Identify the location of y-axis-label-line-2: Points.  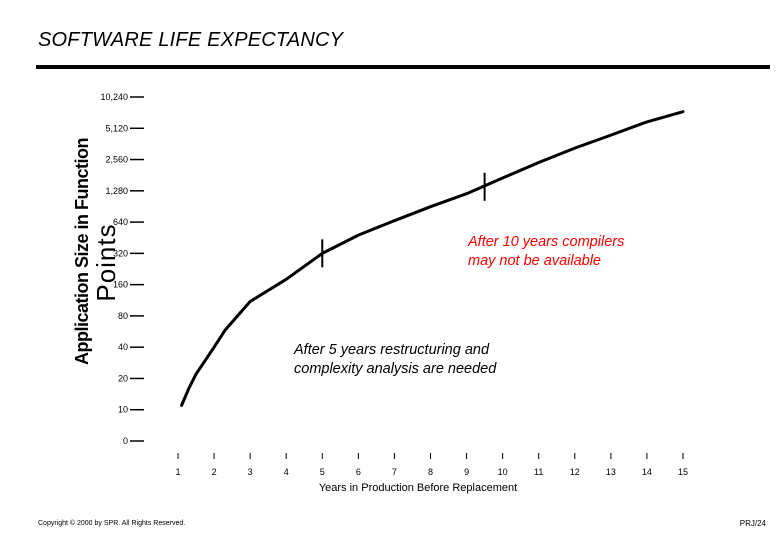
(106, 262).